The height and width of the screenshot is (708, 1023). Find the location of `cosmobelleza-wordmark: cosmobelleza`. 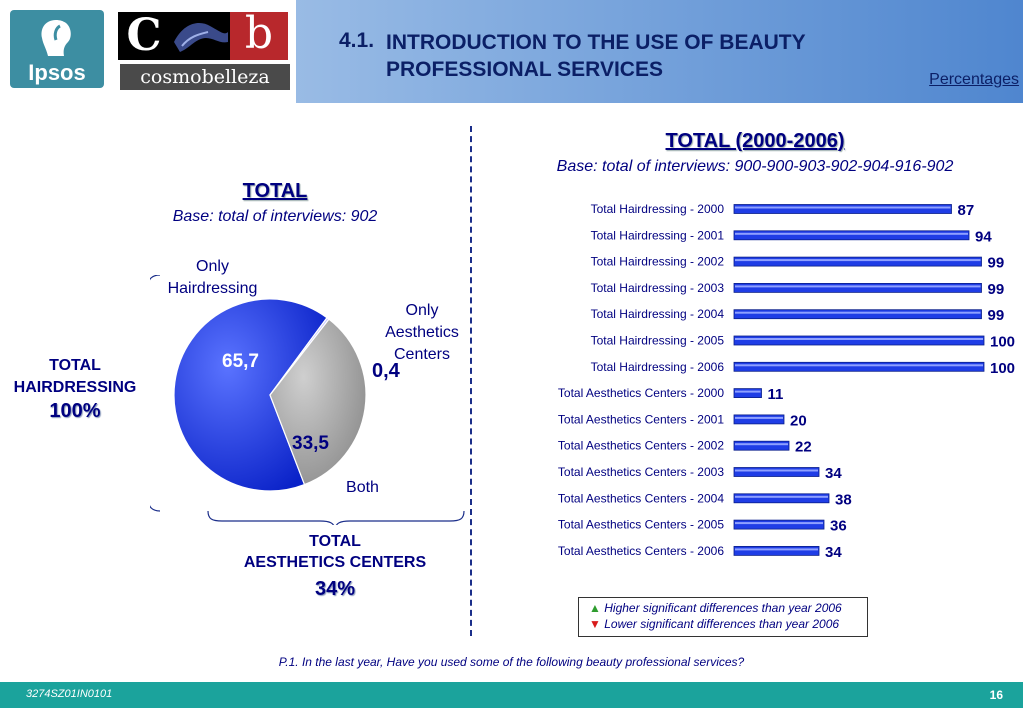

cosmobelleza-wordmark: cosmobelleza is located at coordinates (205, 77).